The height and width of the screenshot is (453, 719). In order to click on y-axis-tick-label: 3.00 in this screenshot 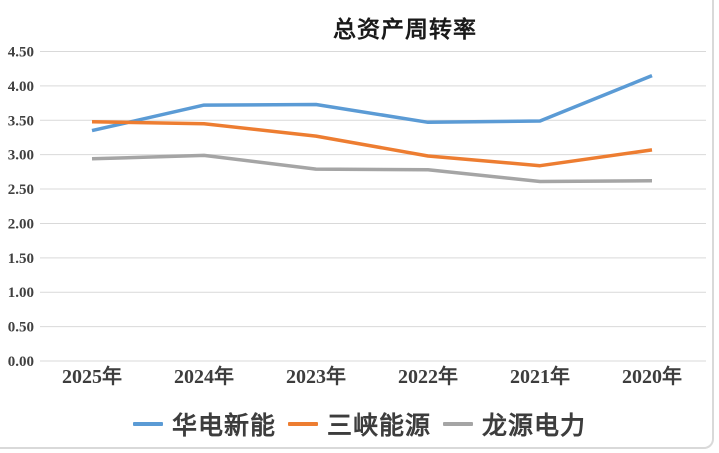, I will do `click(21, 156)`.